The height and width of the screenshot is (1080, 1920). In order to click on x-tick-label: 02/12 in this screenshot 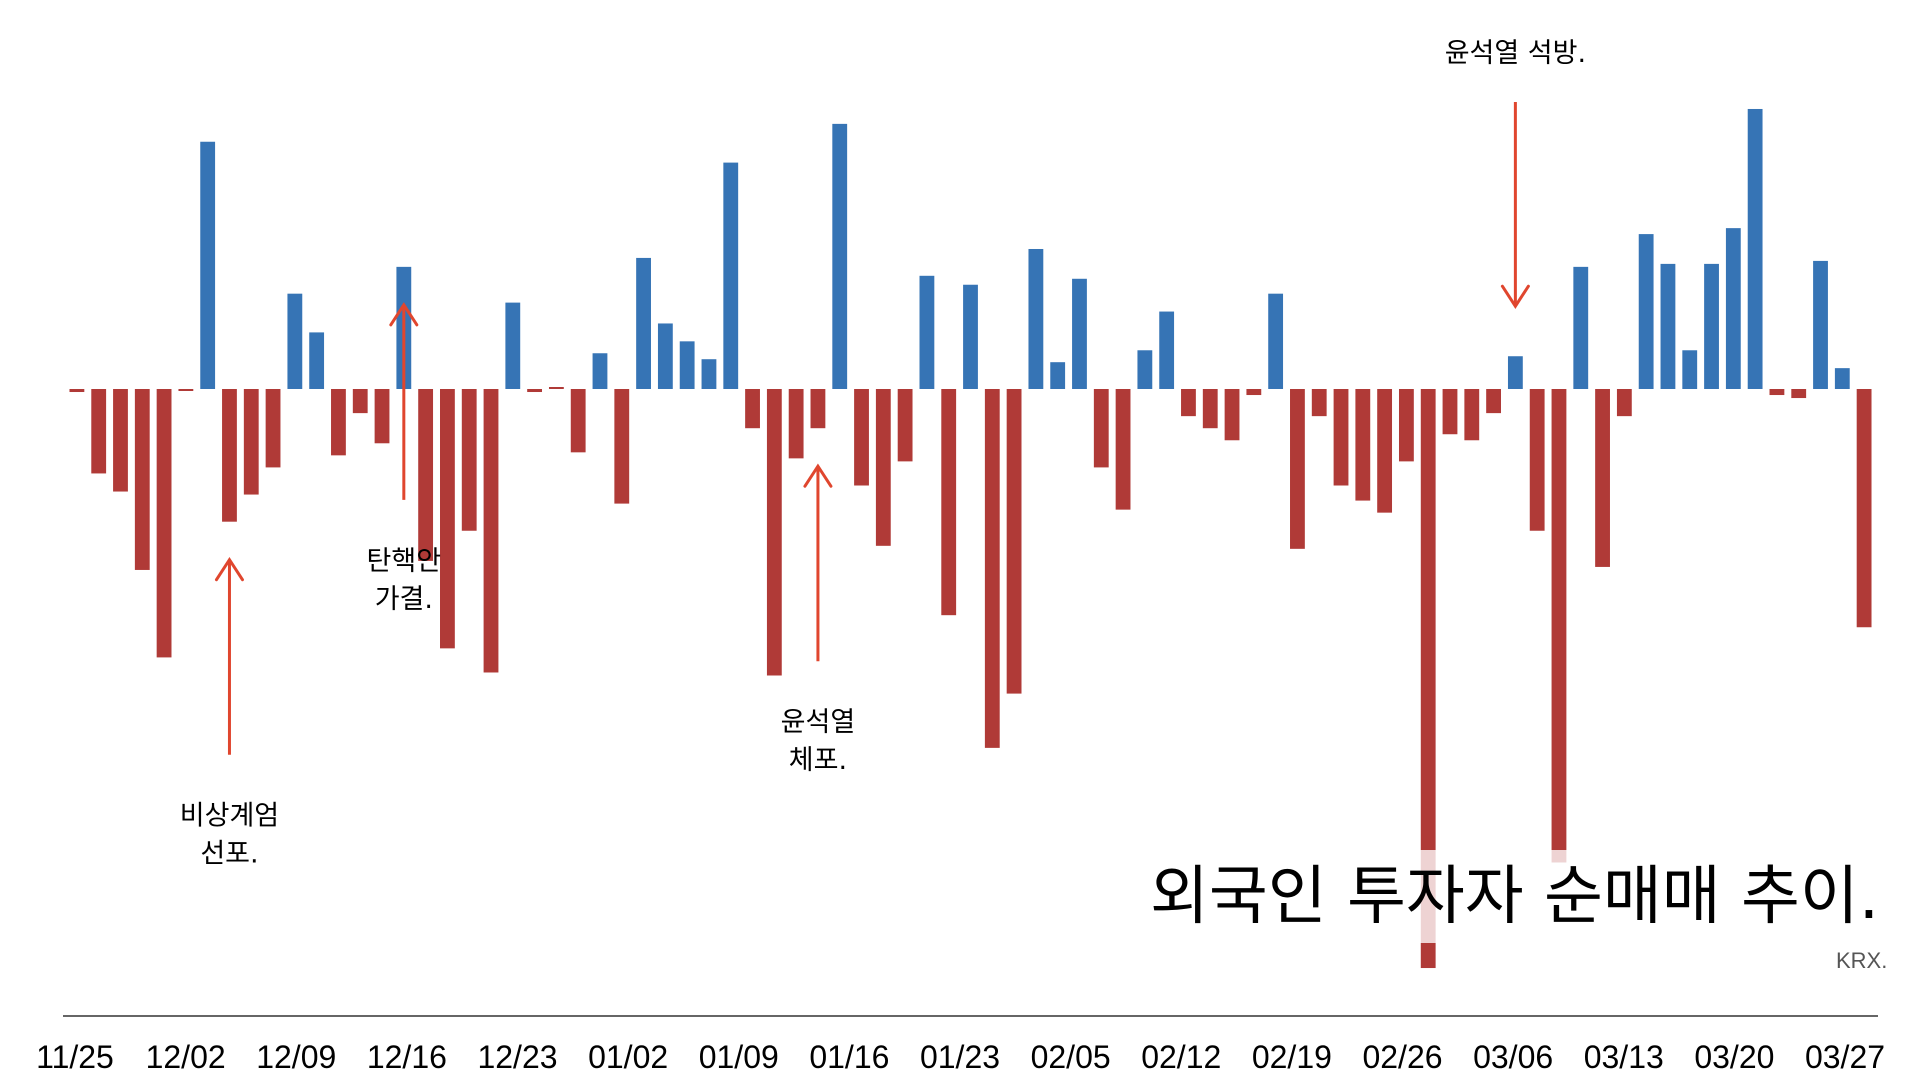, I will do `click(1181, 1057)`.